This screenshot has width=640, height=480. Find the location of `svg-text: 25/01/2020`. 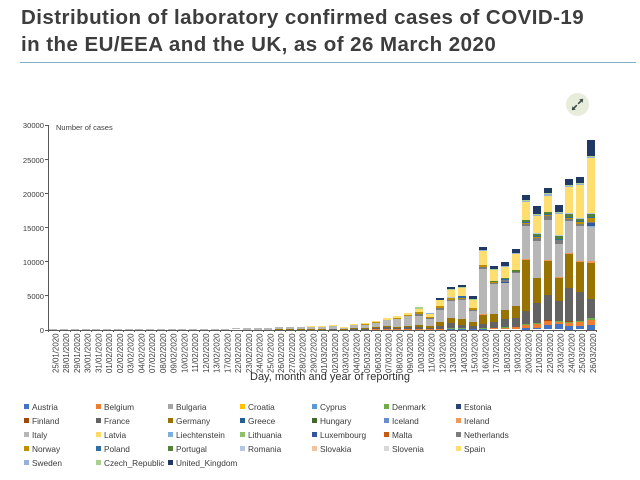

svg-text: 25/01/2020 is located at coordinates (55, 353).